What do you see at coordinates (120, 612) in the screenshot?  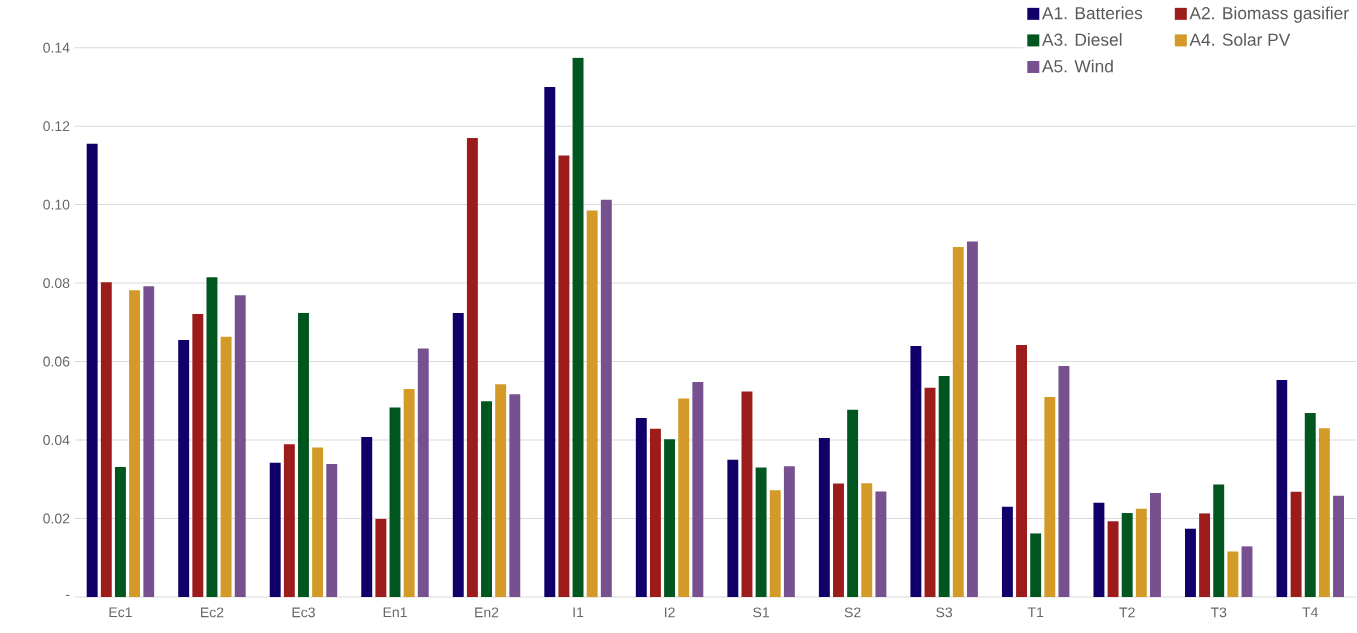 I see `x-tick-label: Ec1` at bounding box center [120, 612].